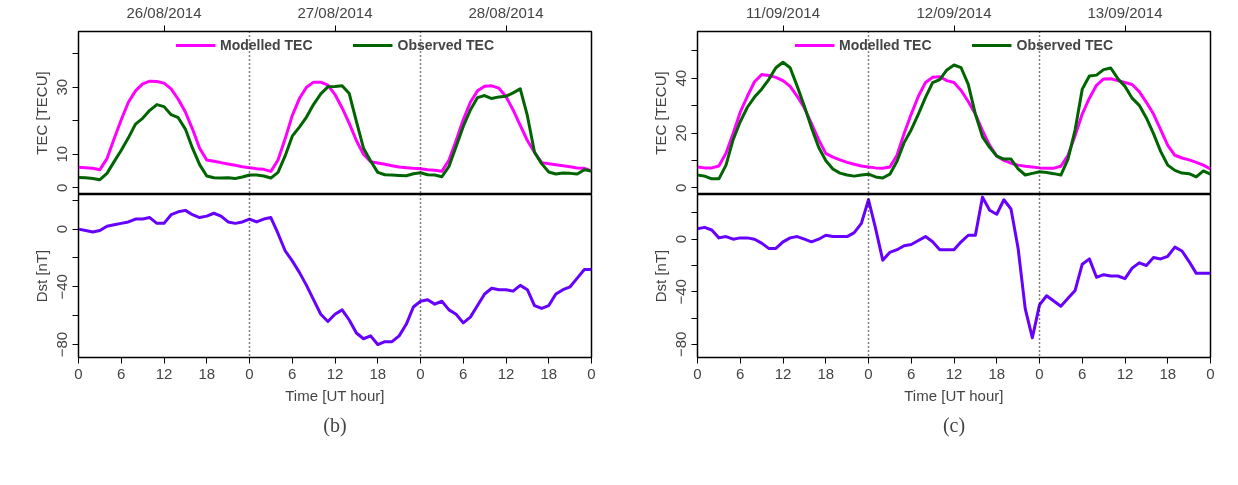  Describe the element at coordinates (954, 425) in the screenshot. I see `text: (c)` at that location.